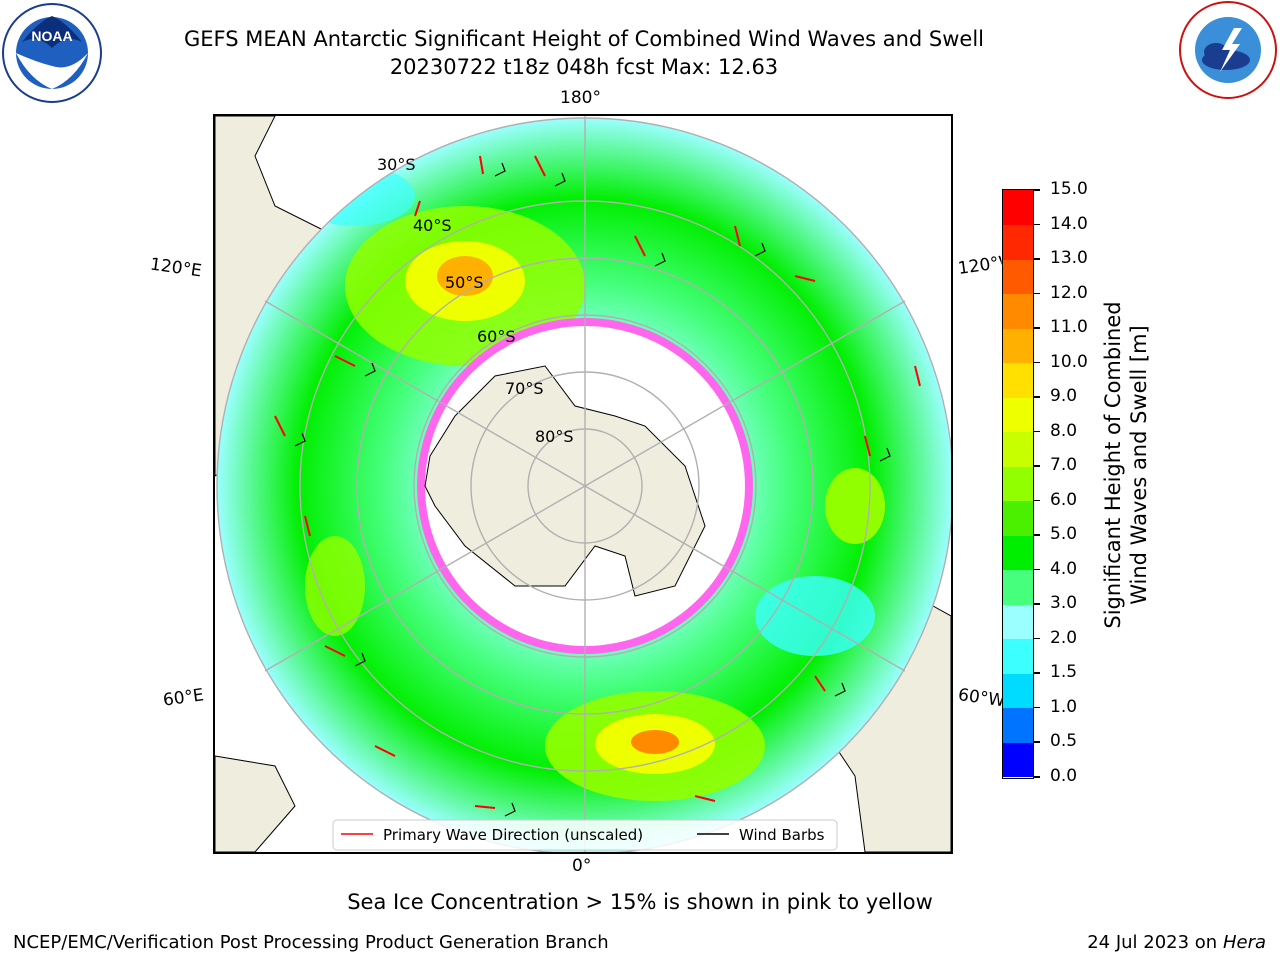  Describe the element at coordinates (980, 698) in the screenshot. I see `lon-label-60w: 60°W` at that location.